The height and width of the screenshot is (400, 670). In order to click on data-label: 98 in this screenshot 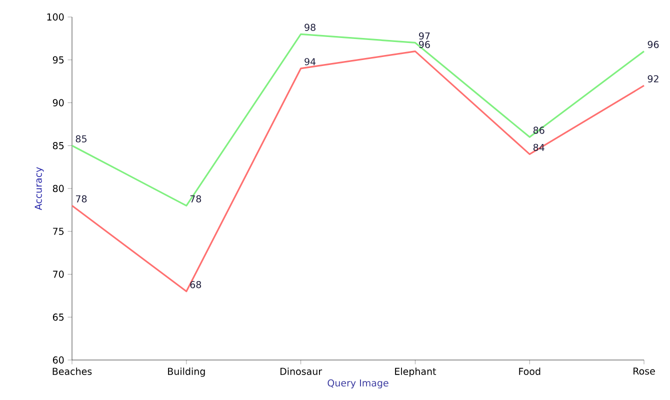, I will do `click(310, 27)`.